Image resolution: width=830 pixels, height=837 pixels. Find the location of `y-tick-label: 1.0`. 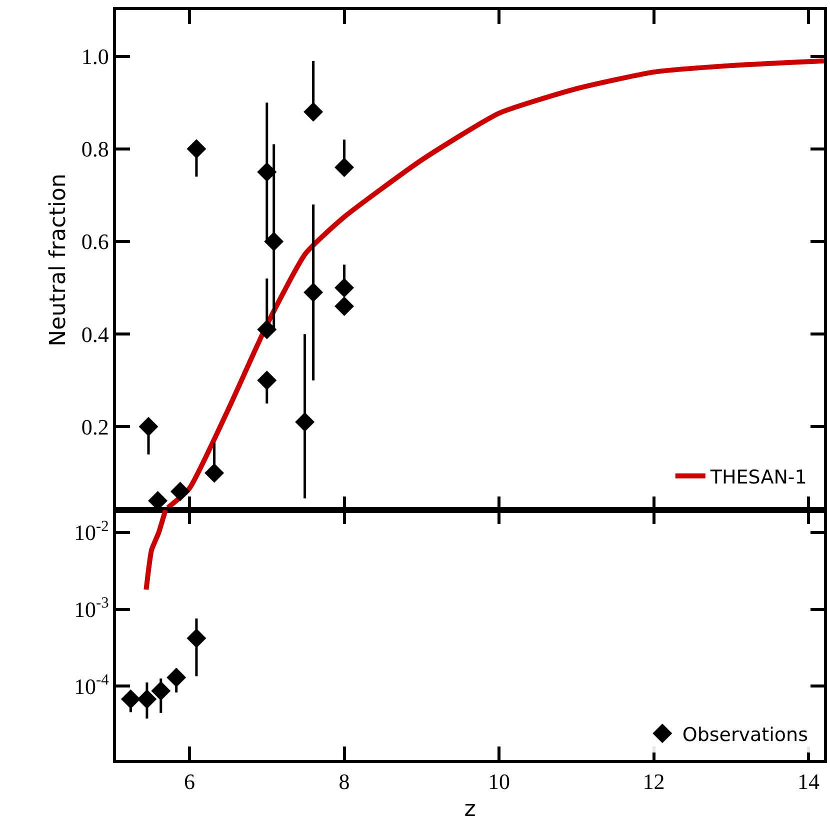

y-tick-label: 1.0 is located at coordinates (95, 56).